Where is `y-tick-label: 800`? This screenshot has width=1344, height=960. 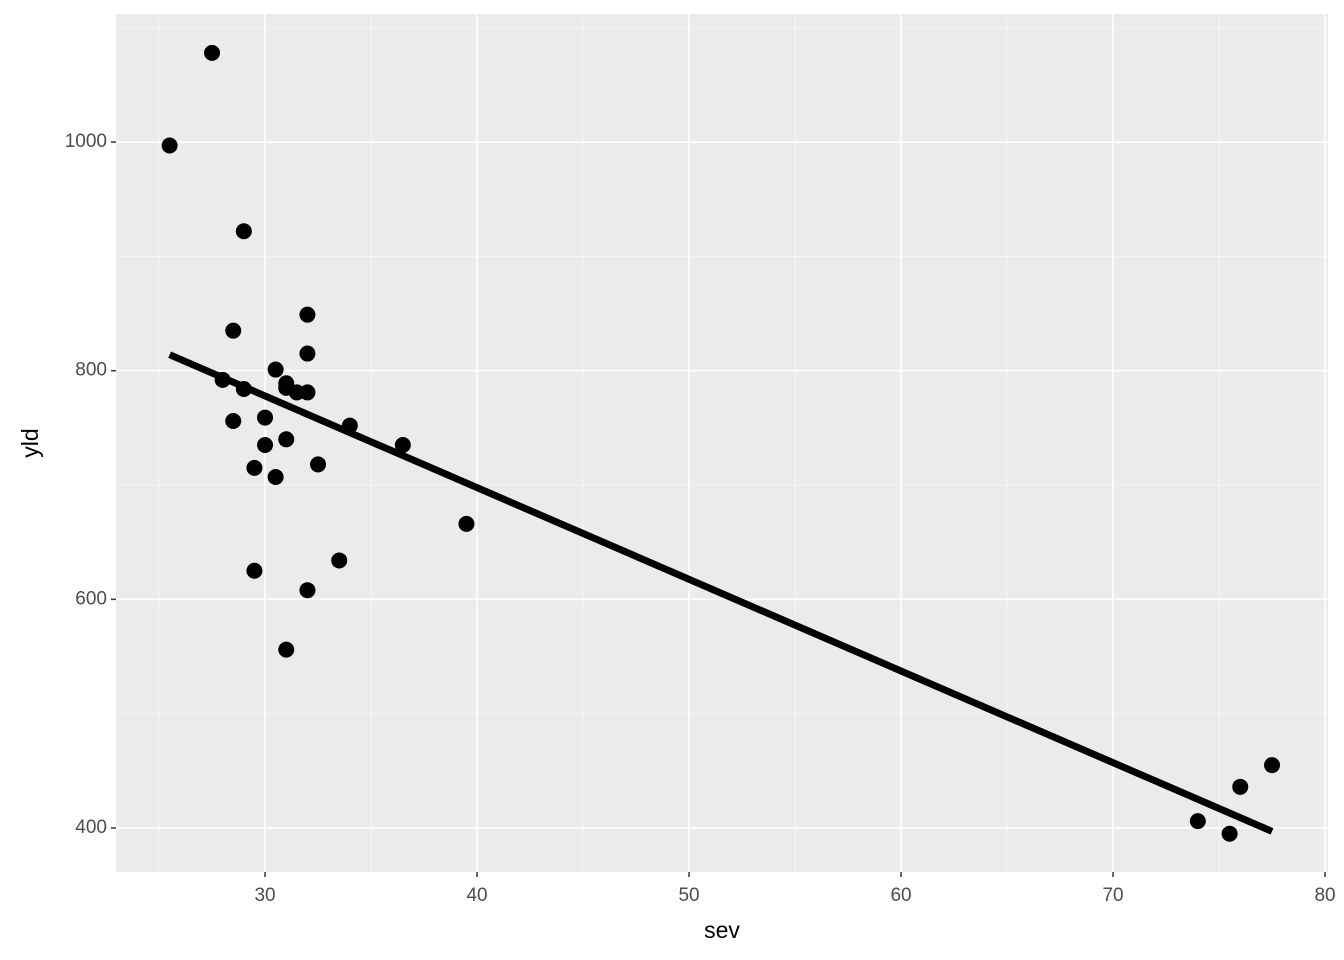
y-tick-label: 800 is located at coordinates (91, 370).